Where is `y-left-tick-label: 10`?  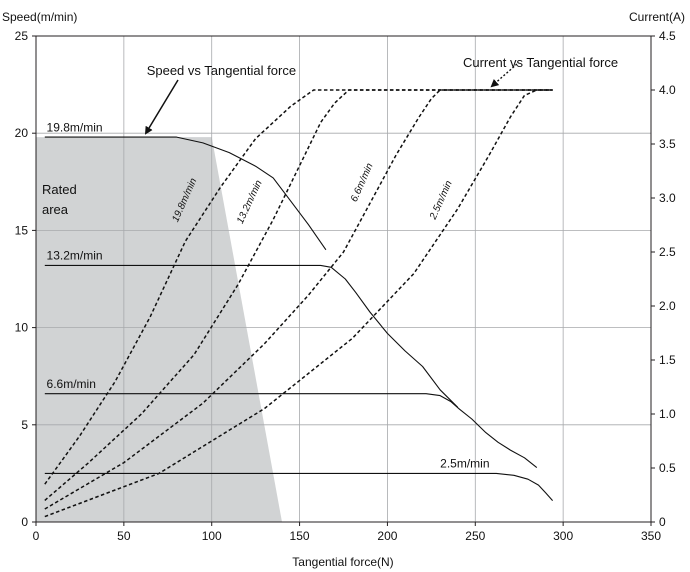 y-left-tick-label: 10 is located at coordinates (22, 328).